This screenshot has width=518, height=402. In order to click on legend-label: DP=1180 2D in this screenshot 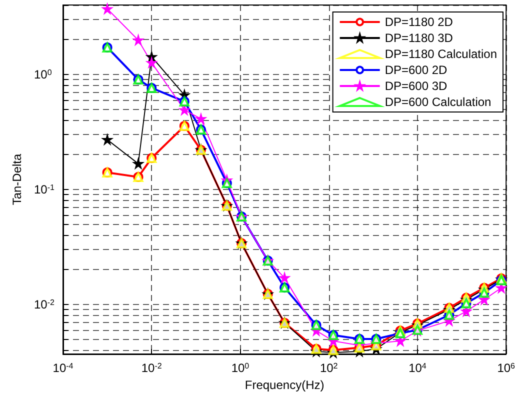, I will do `click(419, 22)`.